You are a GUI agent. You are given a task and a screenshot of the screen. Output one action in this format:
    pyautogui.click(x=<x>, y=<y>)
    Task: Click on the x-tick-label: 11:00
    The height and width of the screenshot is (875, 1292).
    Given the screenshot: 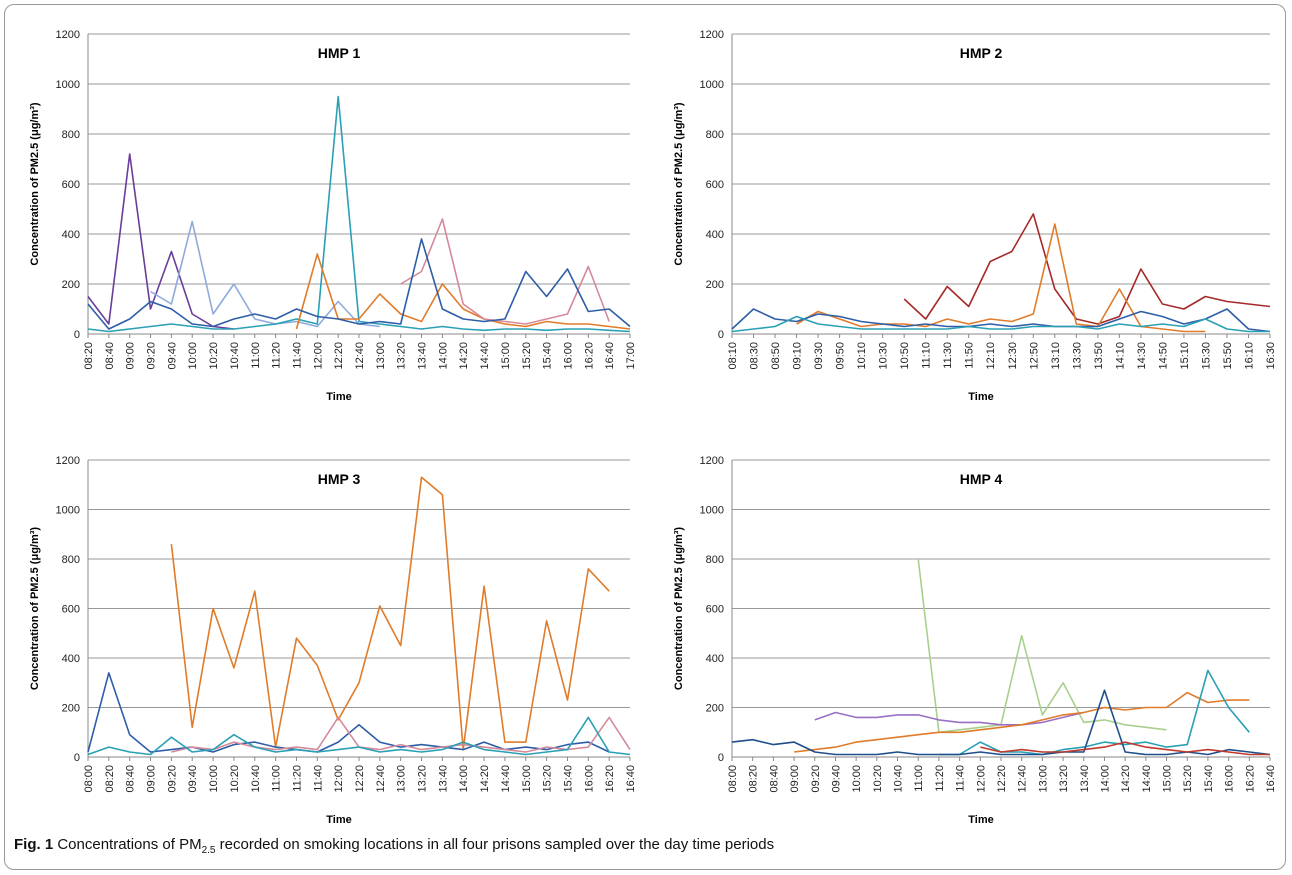 What is the action you would take?
    pyautogui.click(x=256, y=355)
    